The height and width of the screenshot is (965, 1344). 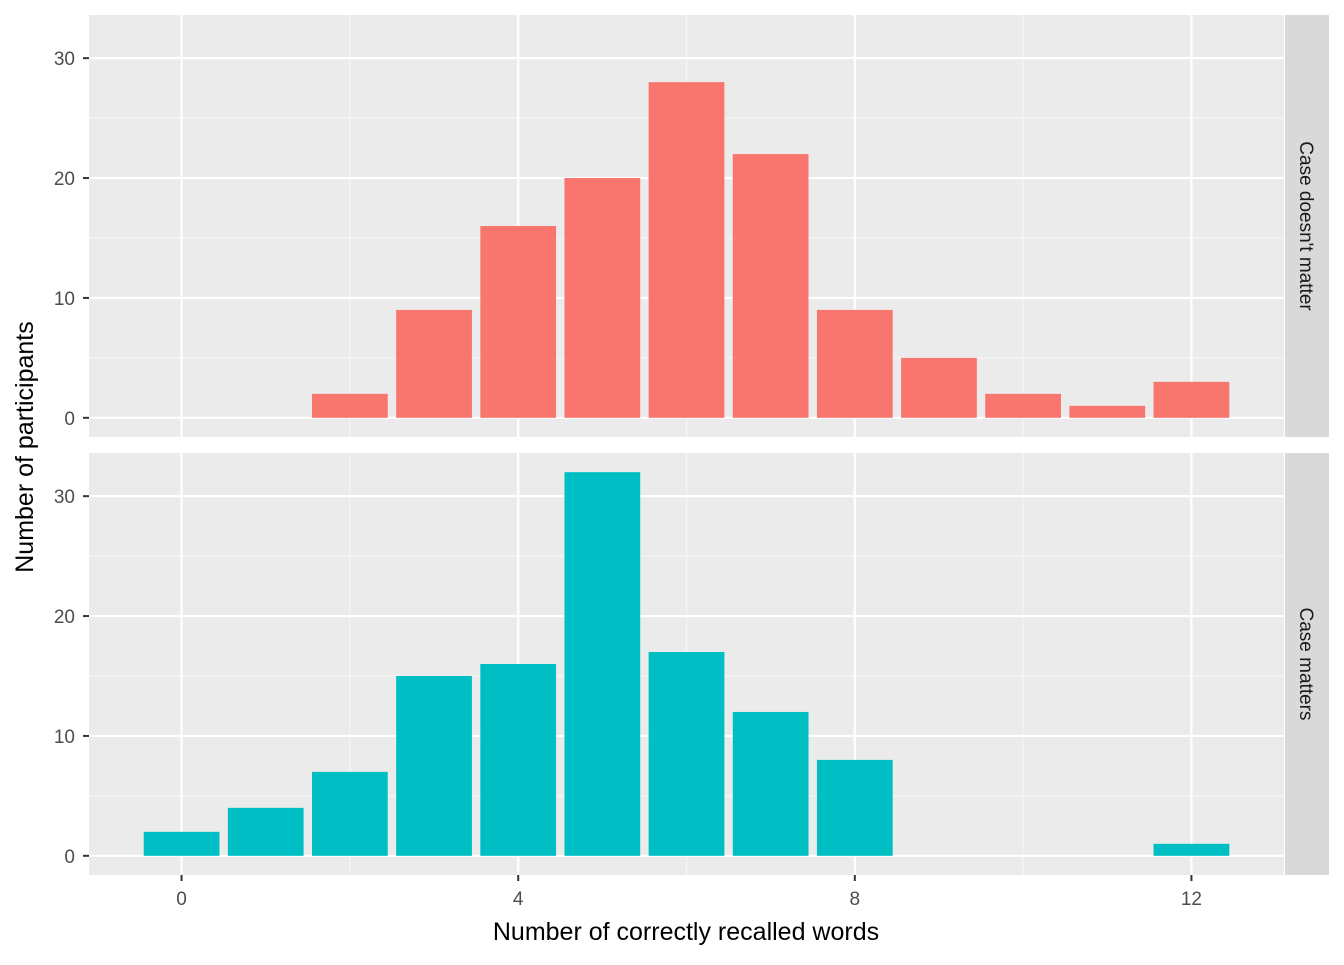 I want to click on x-tick-label: 0, so click(x=181, y=899).